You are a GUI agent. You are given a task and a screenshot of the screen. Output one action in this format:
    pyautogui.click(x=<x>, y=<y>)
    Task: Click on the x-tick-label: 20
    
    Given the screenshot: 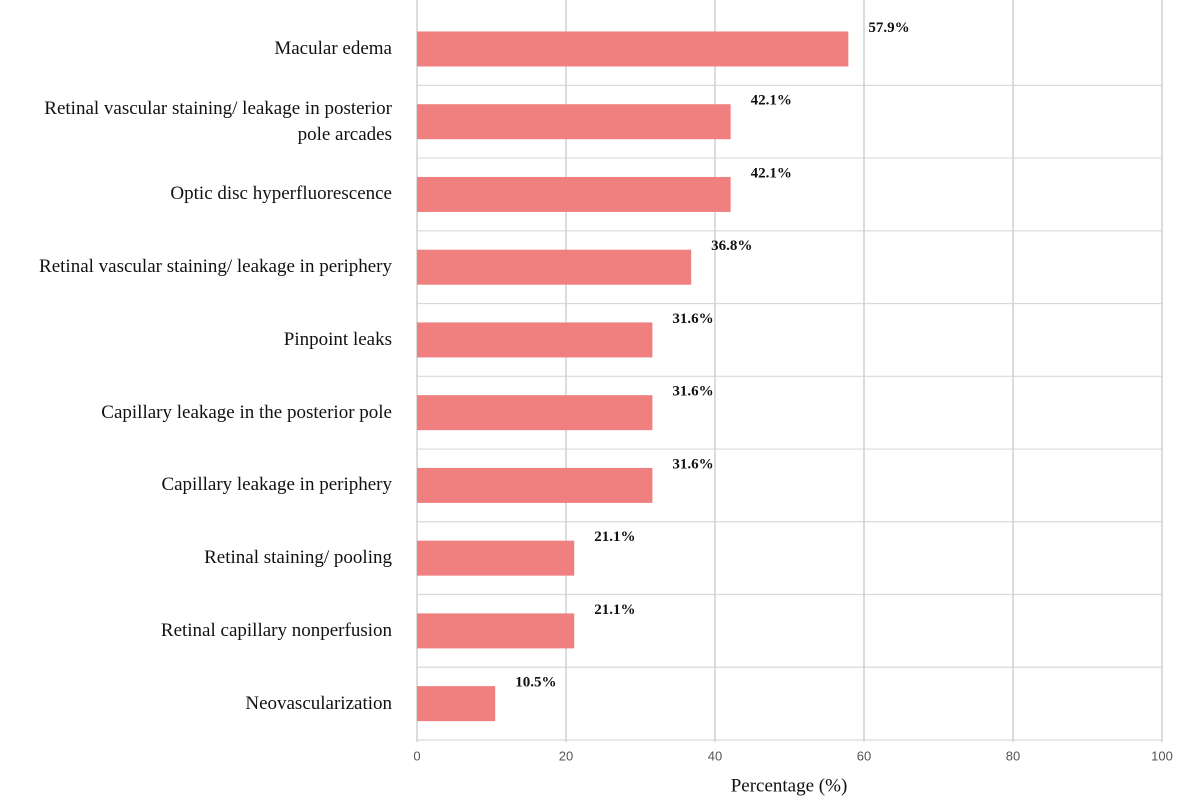 What is the action you would take?
    pyautogui.click(x=566, y=755)
    